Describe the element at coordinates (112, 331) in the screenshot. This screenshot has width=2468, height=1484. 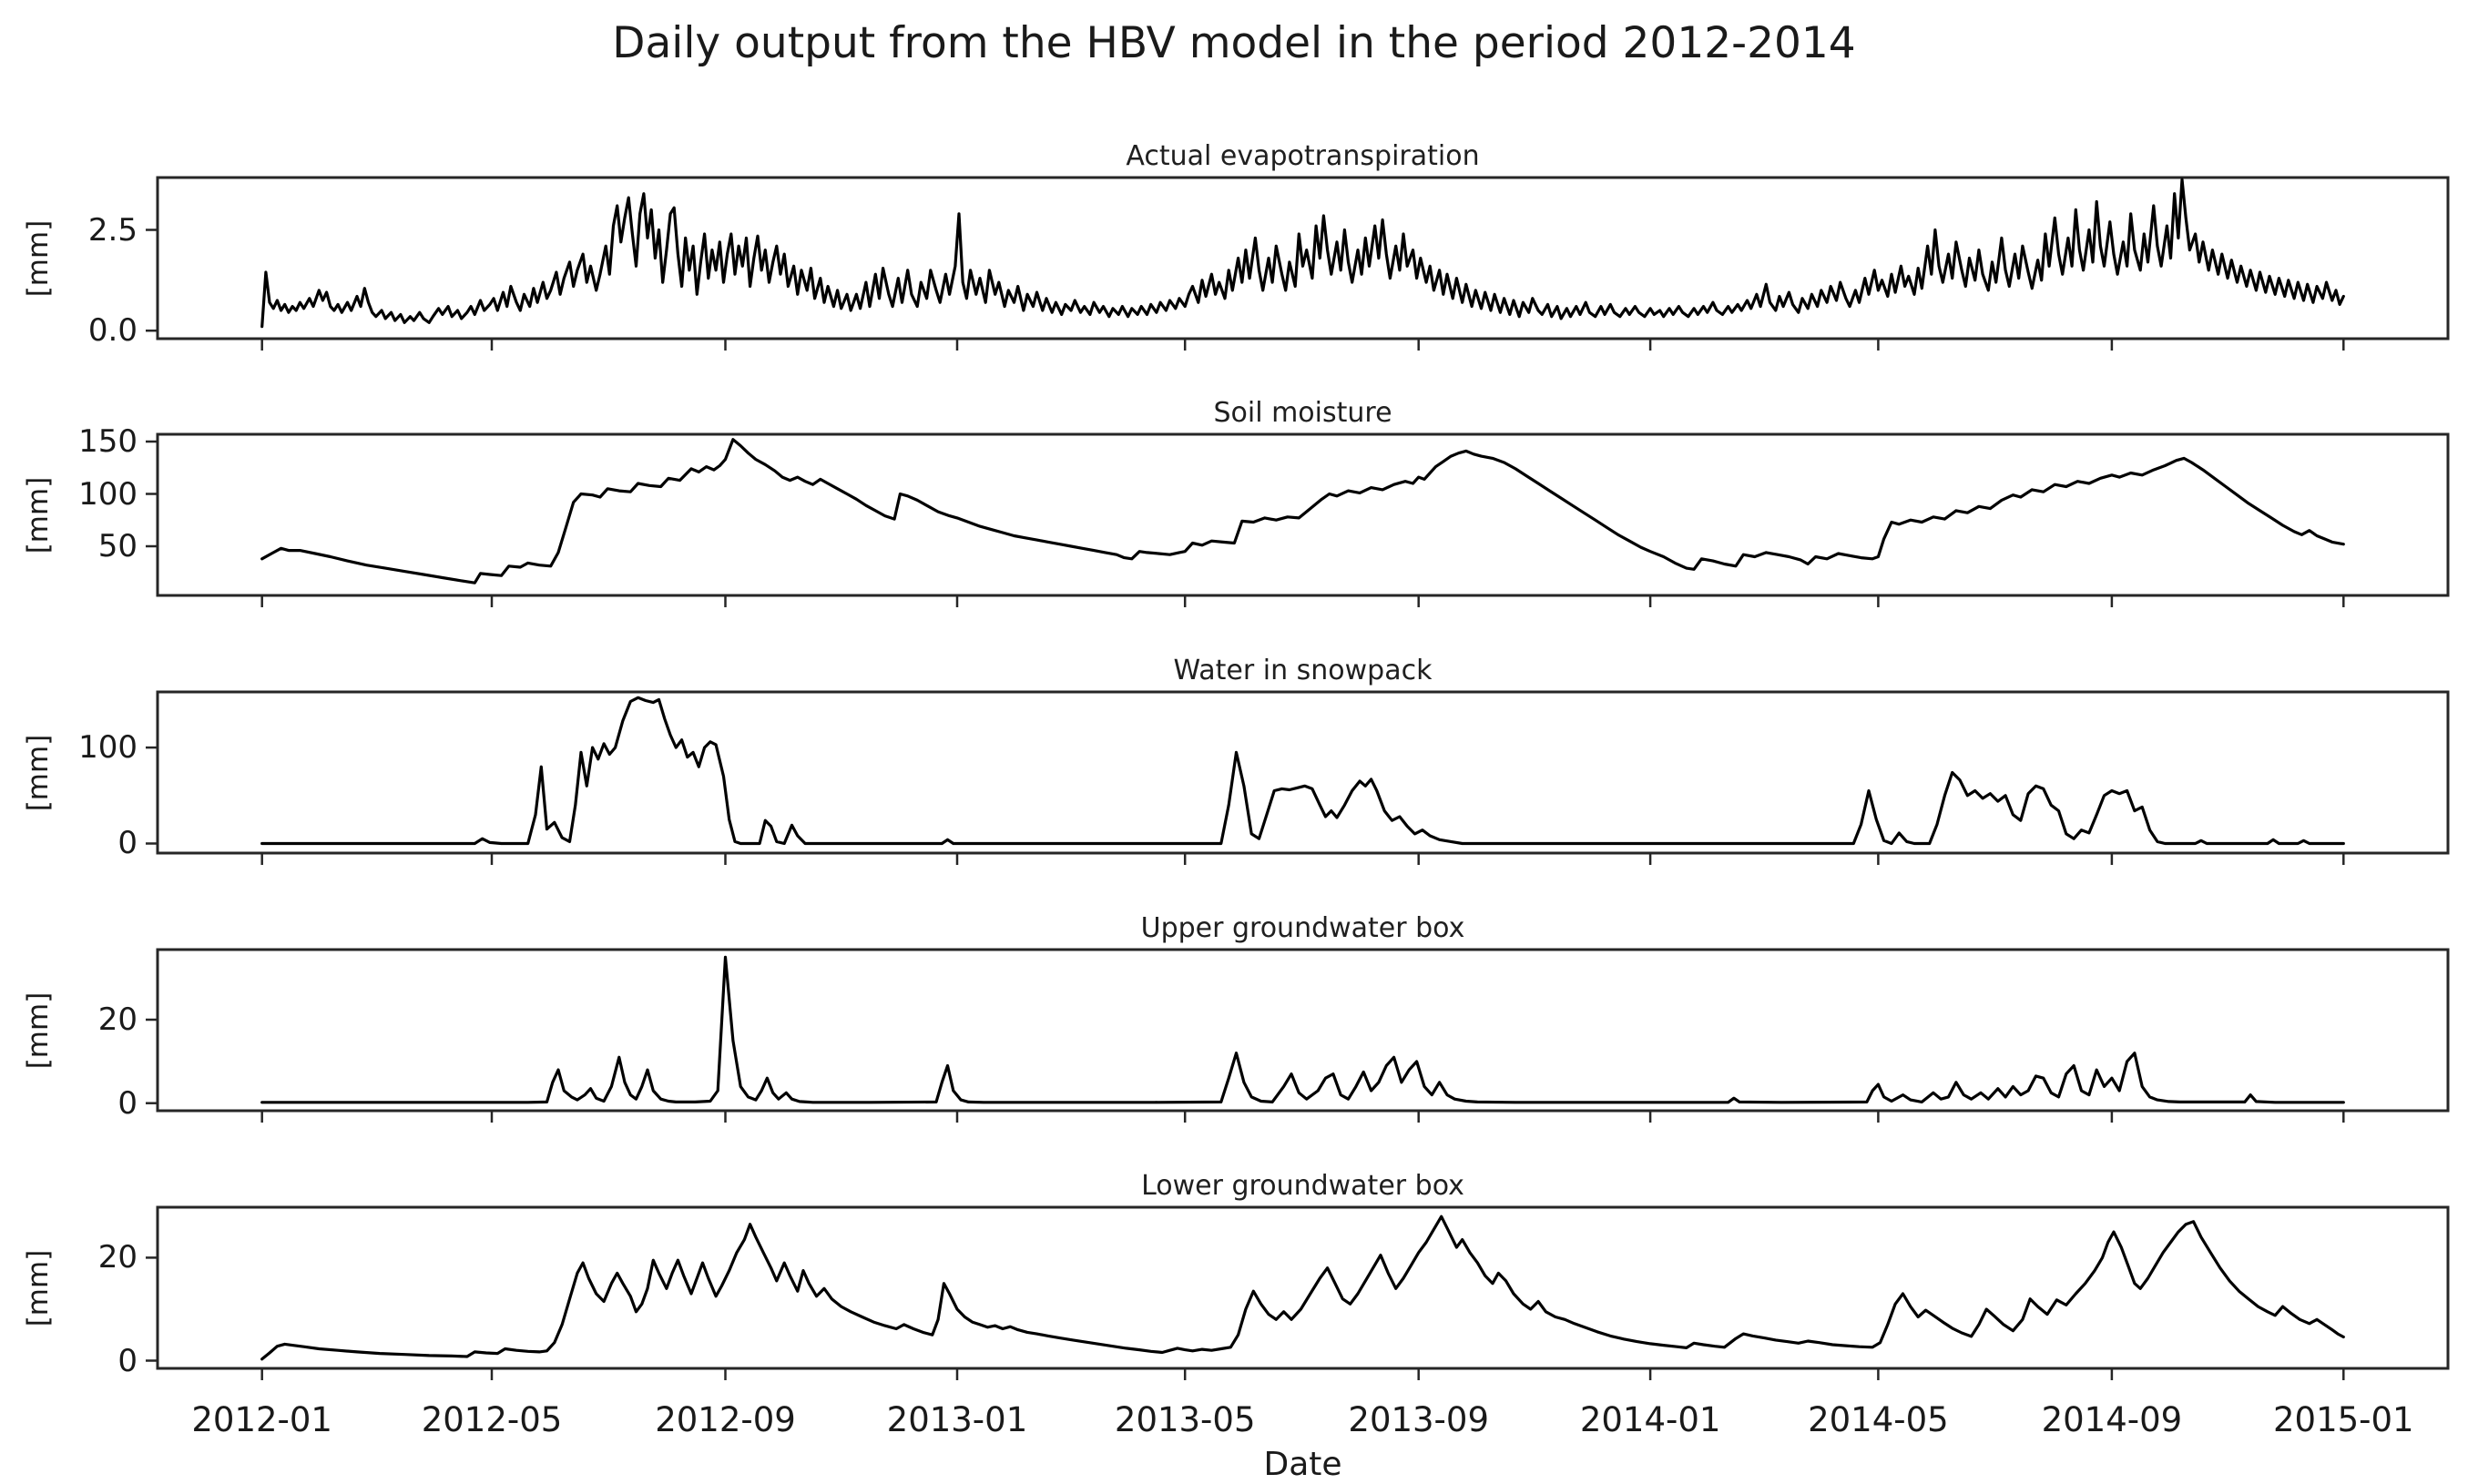
I see `y-tick-label: 0.0` at that location.